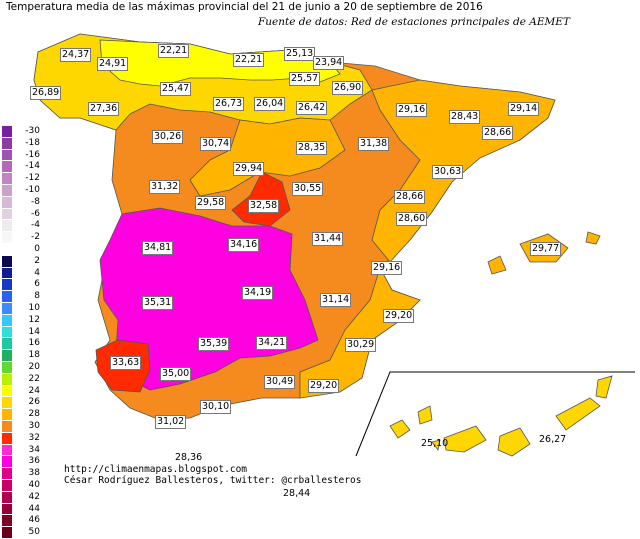 This screenshot has width=640, height=539. What do you see at coordinates (176, 89) in the screenshot?
I see `province-value-label: 25,47` at bounding box center [176, 89].